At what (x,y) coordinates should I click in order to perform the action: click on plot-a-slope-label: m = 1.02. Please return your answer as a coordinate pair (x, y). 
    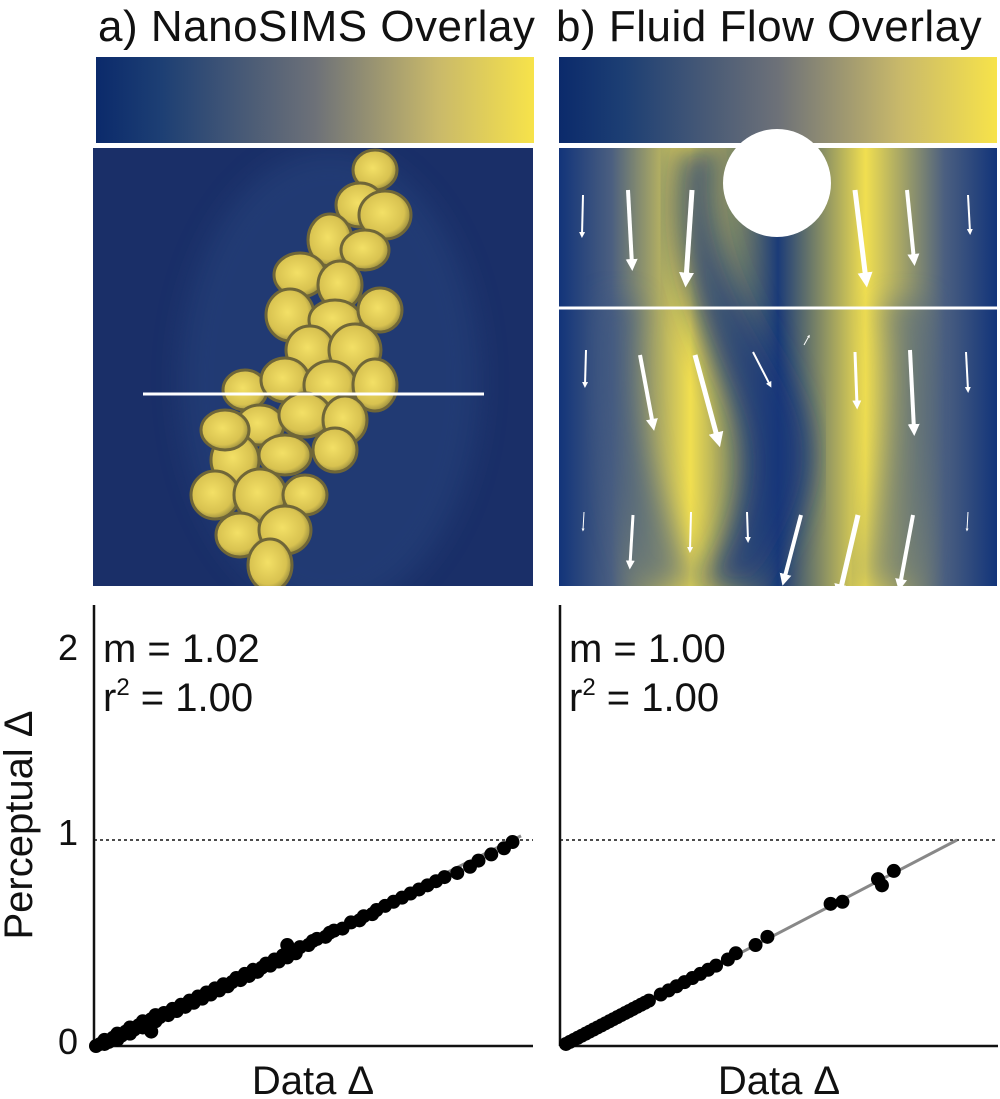
    Looking at the image, I should click on (181, 649).